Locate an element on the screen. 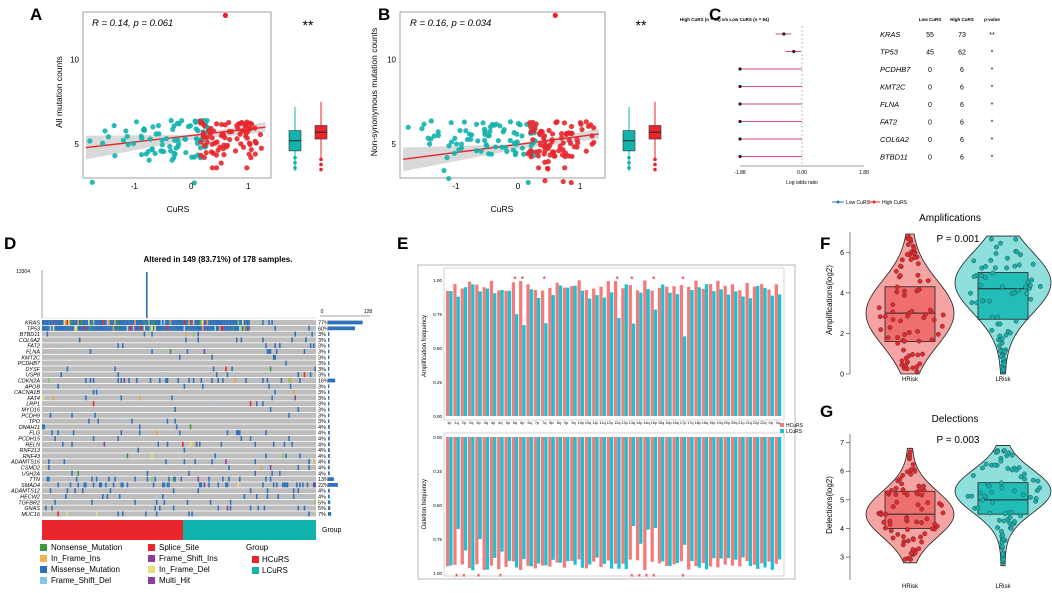 Image resolution: width=1052 pixels, height=593 pixels. amp-star: * is located at coordinates (683, 280).